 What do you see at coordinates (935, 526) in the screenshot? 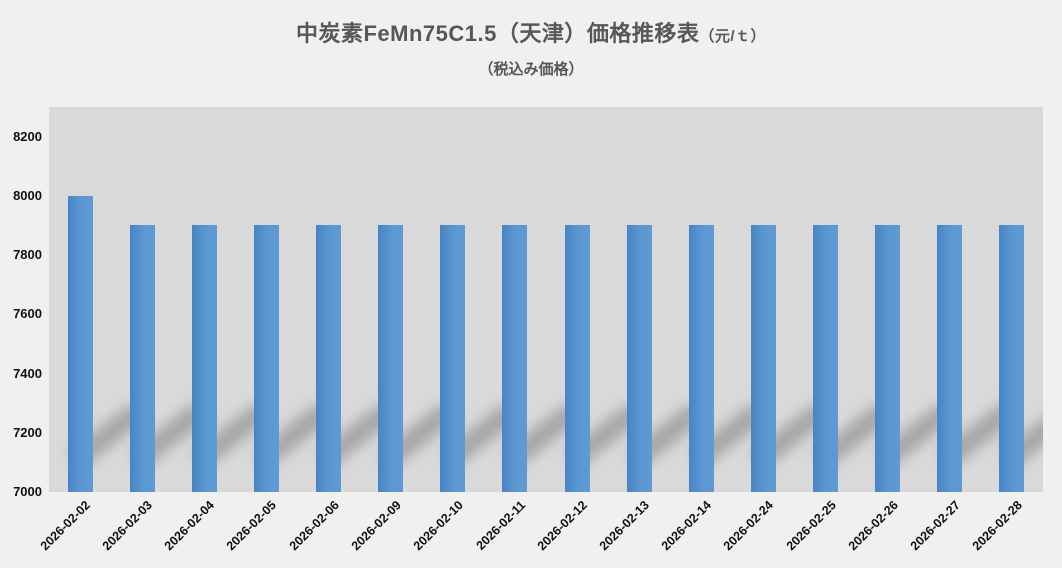
I see `x-axis-tick-label: 2026-02-27` at bounding box center [935, 526].